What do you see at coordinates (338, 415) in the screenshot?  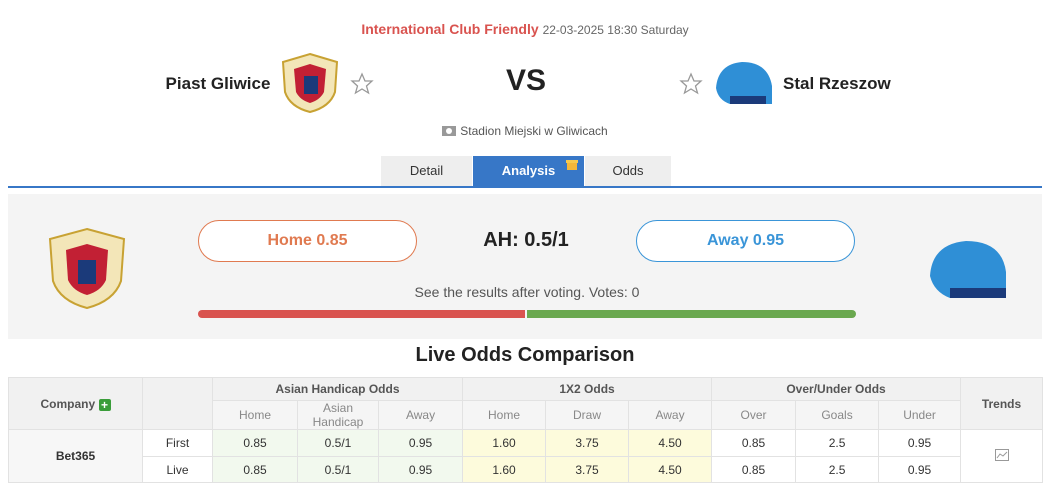 I see `sub-header: Asian Handicap` at bounding box center [338, 415].